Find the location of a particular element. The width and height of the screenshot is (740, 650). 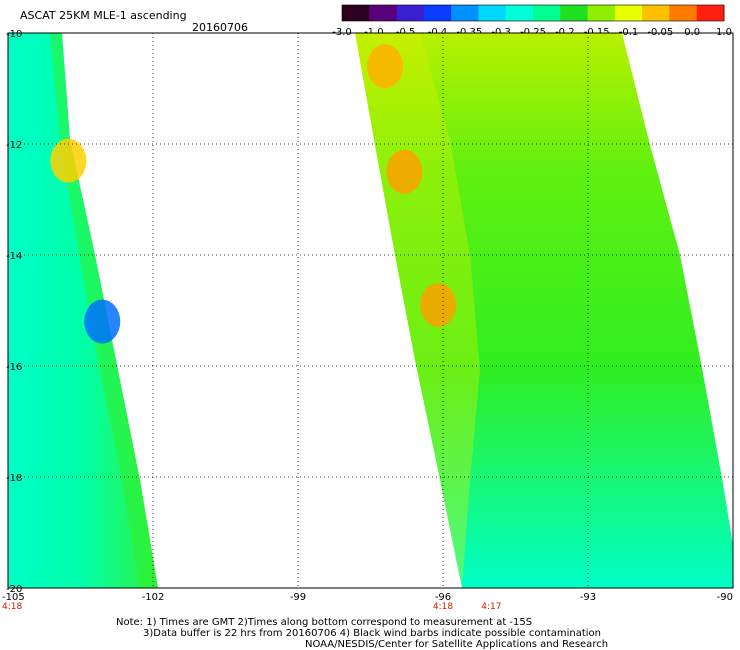

latitude-labels: -10 -12 -14 -16 -18 -20 is located at coordinates (14, 312).